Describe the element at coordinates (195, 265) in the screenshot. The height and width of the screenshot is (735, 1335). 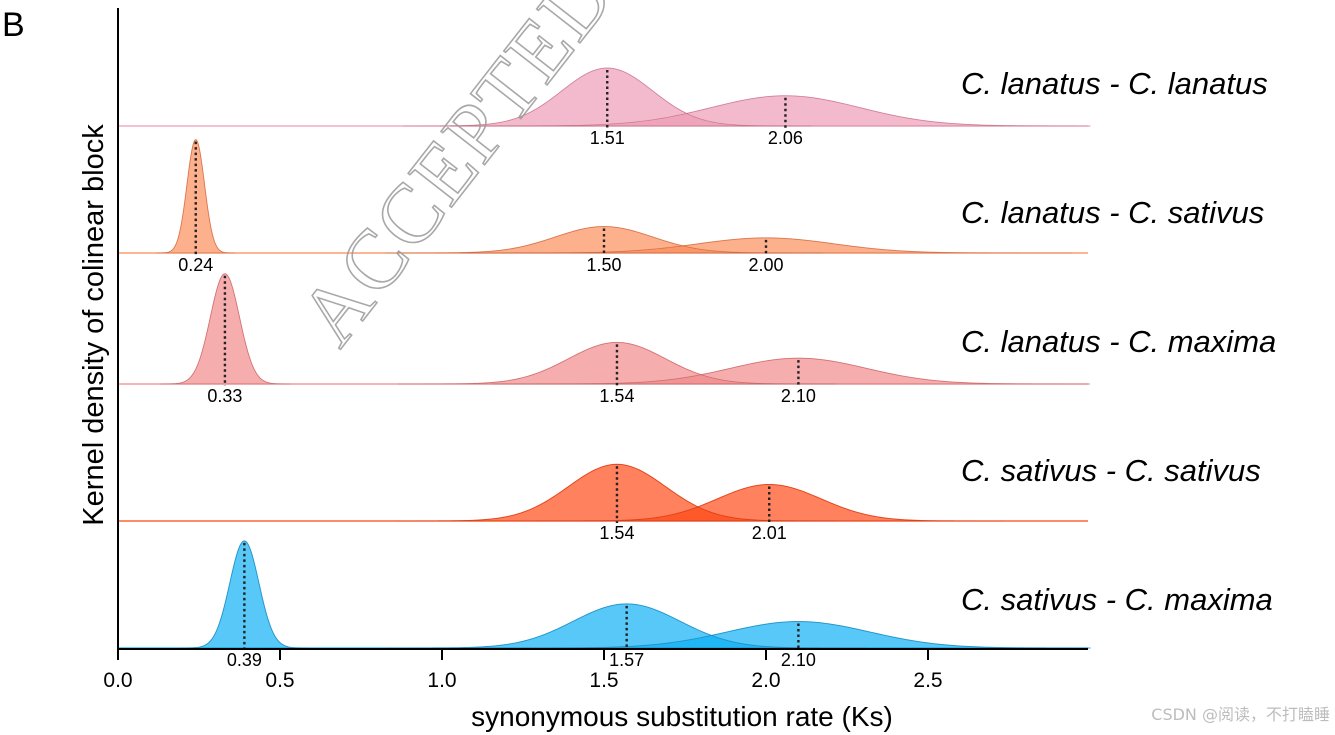
I see `peak-label: 0.24` at that location.